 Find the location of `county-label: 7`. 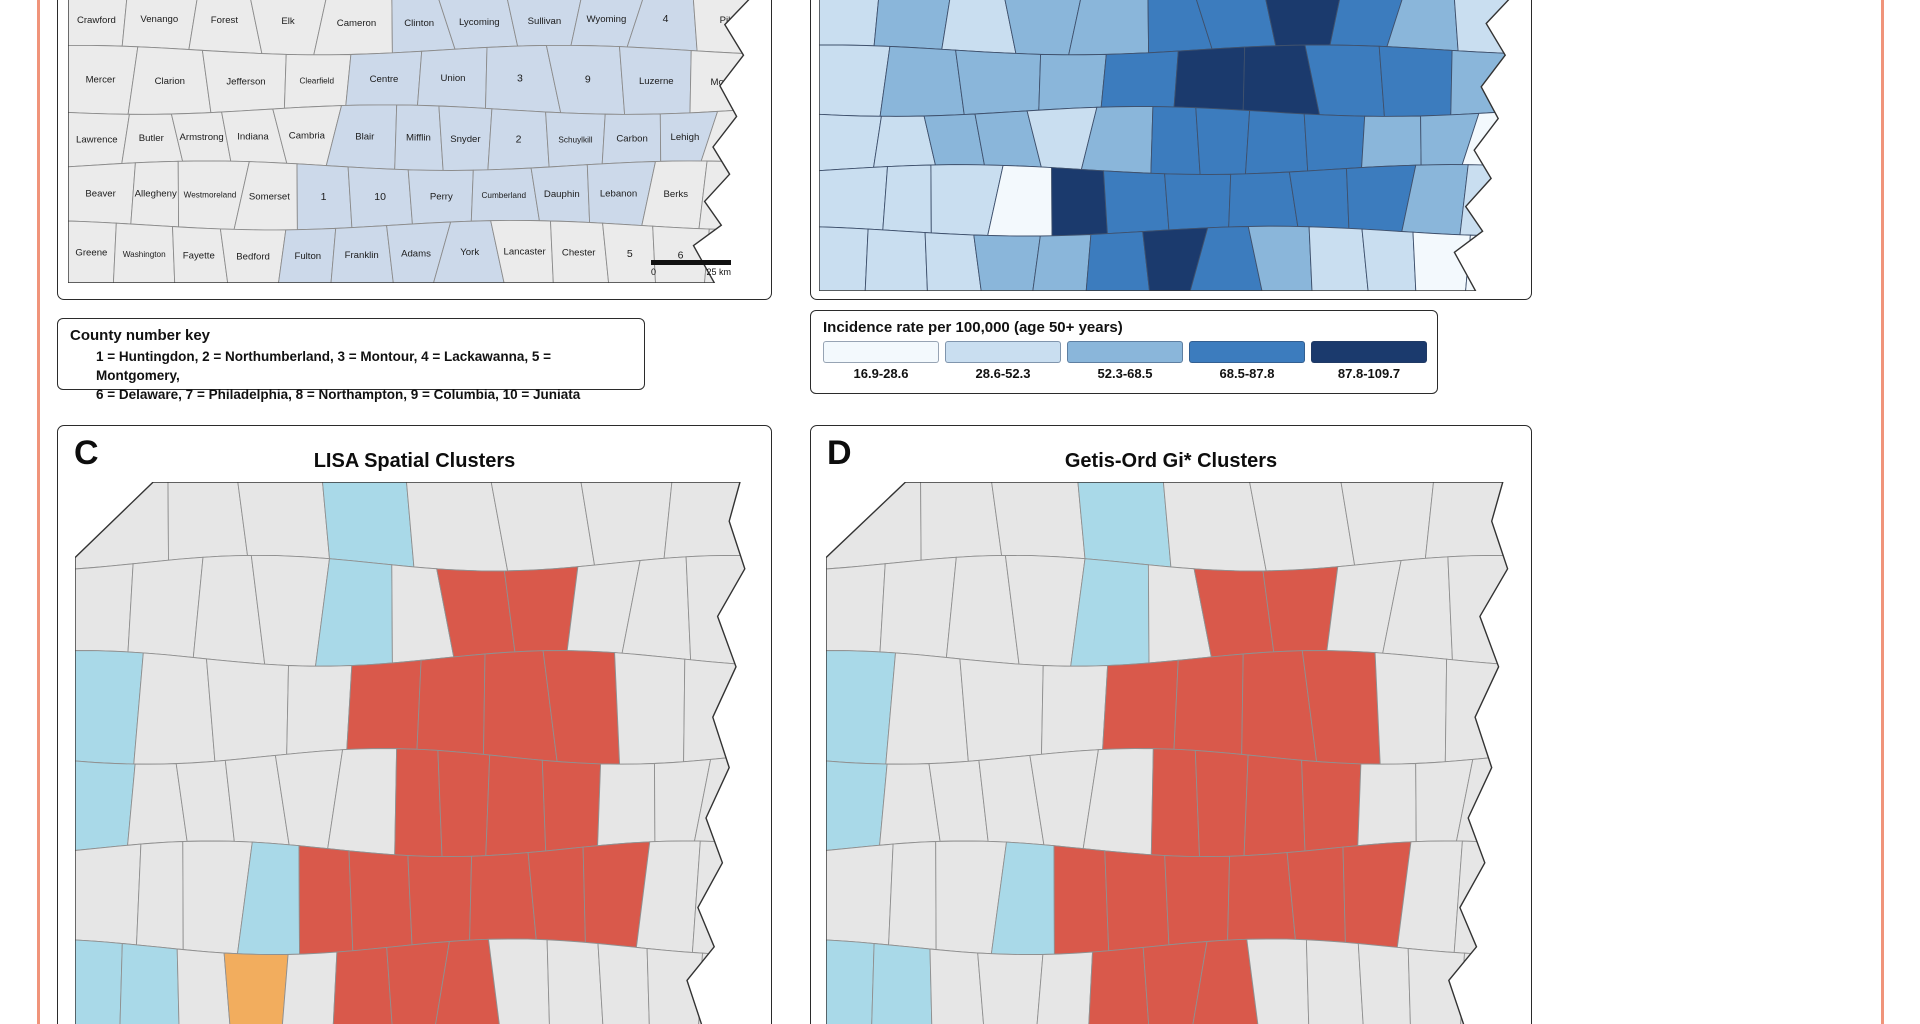

county-label: 7 is located at coordinates (735, 256).